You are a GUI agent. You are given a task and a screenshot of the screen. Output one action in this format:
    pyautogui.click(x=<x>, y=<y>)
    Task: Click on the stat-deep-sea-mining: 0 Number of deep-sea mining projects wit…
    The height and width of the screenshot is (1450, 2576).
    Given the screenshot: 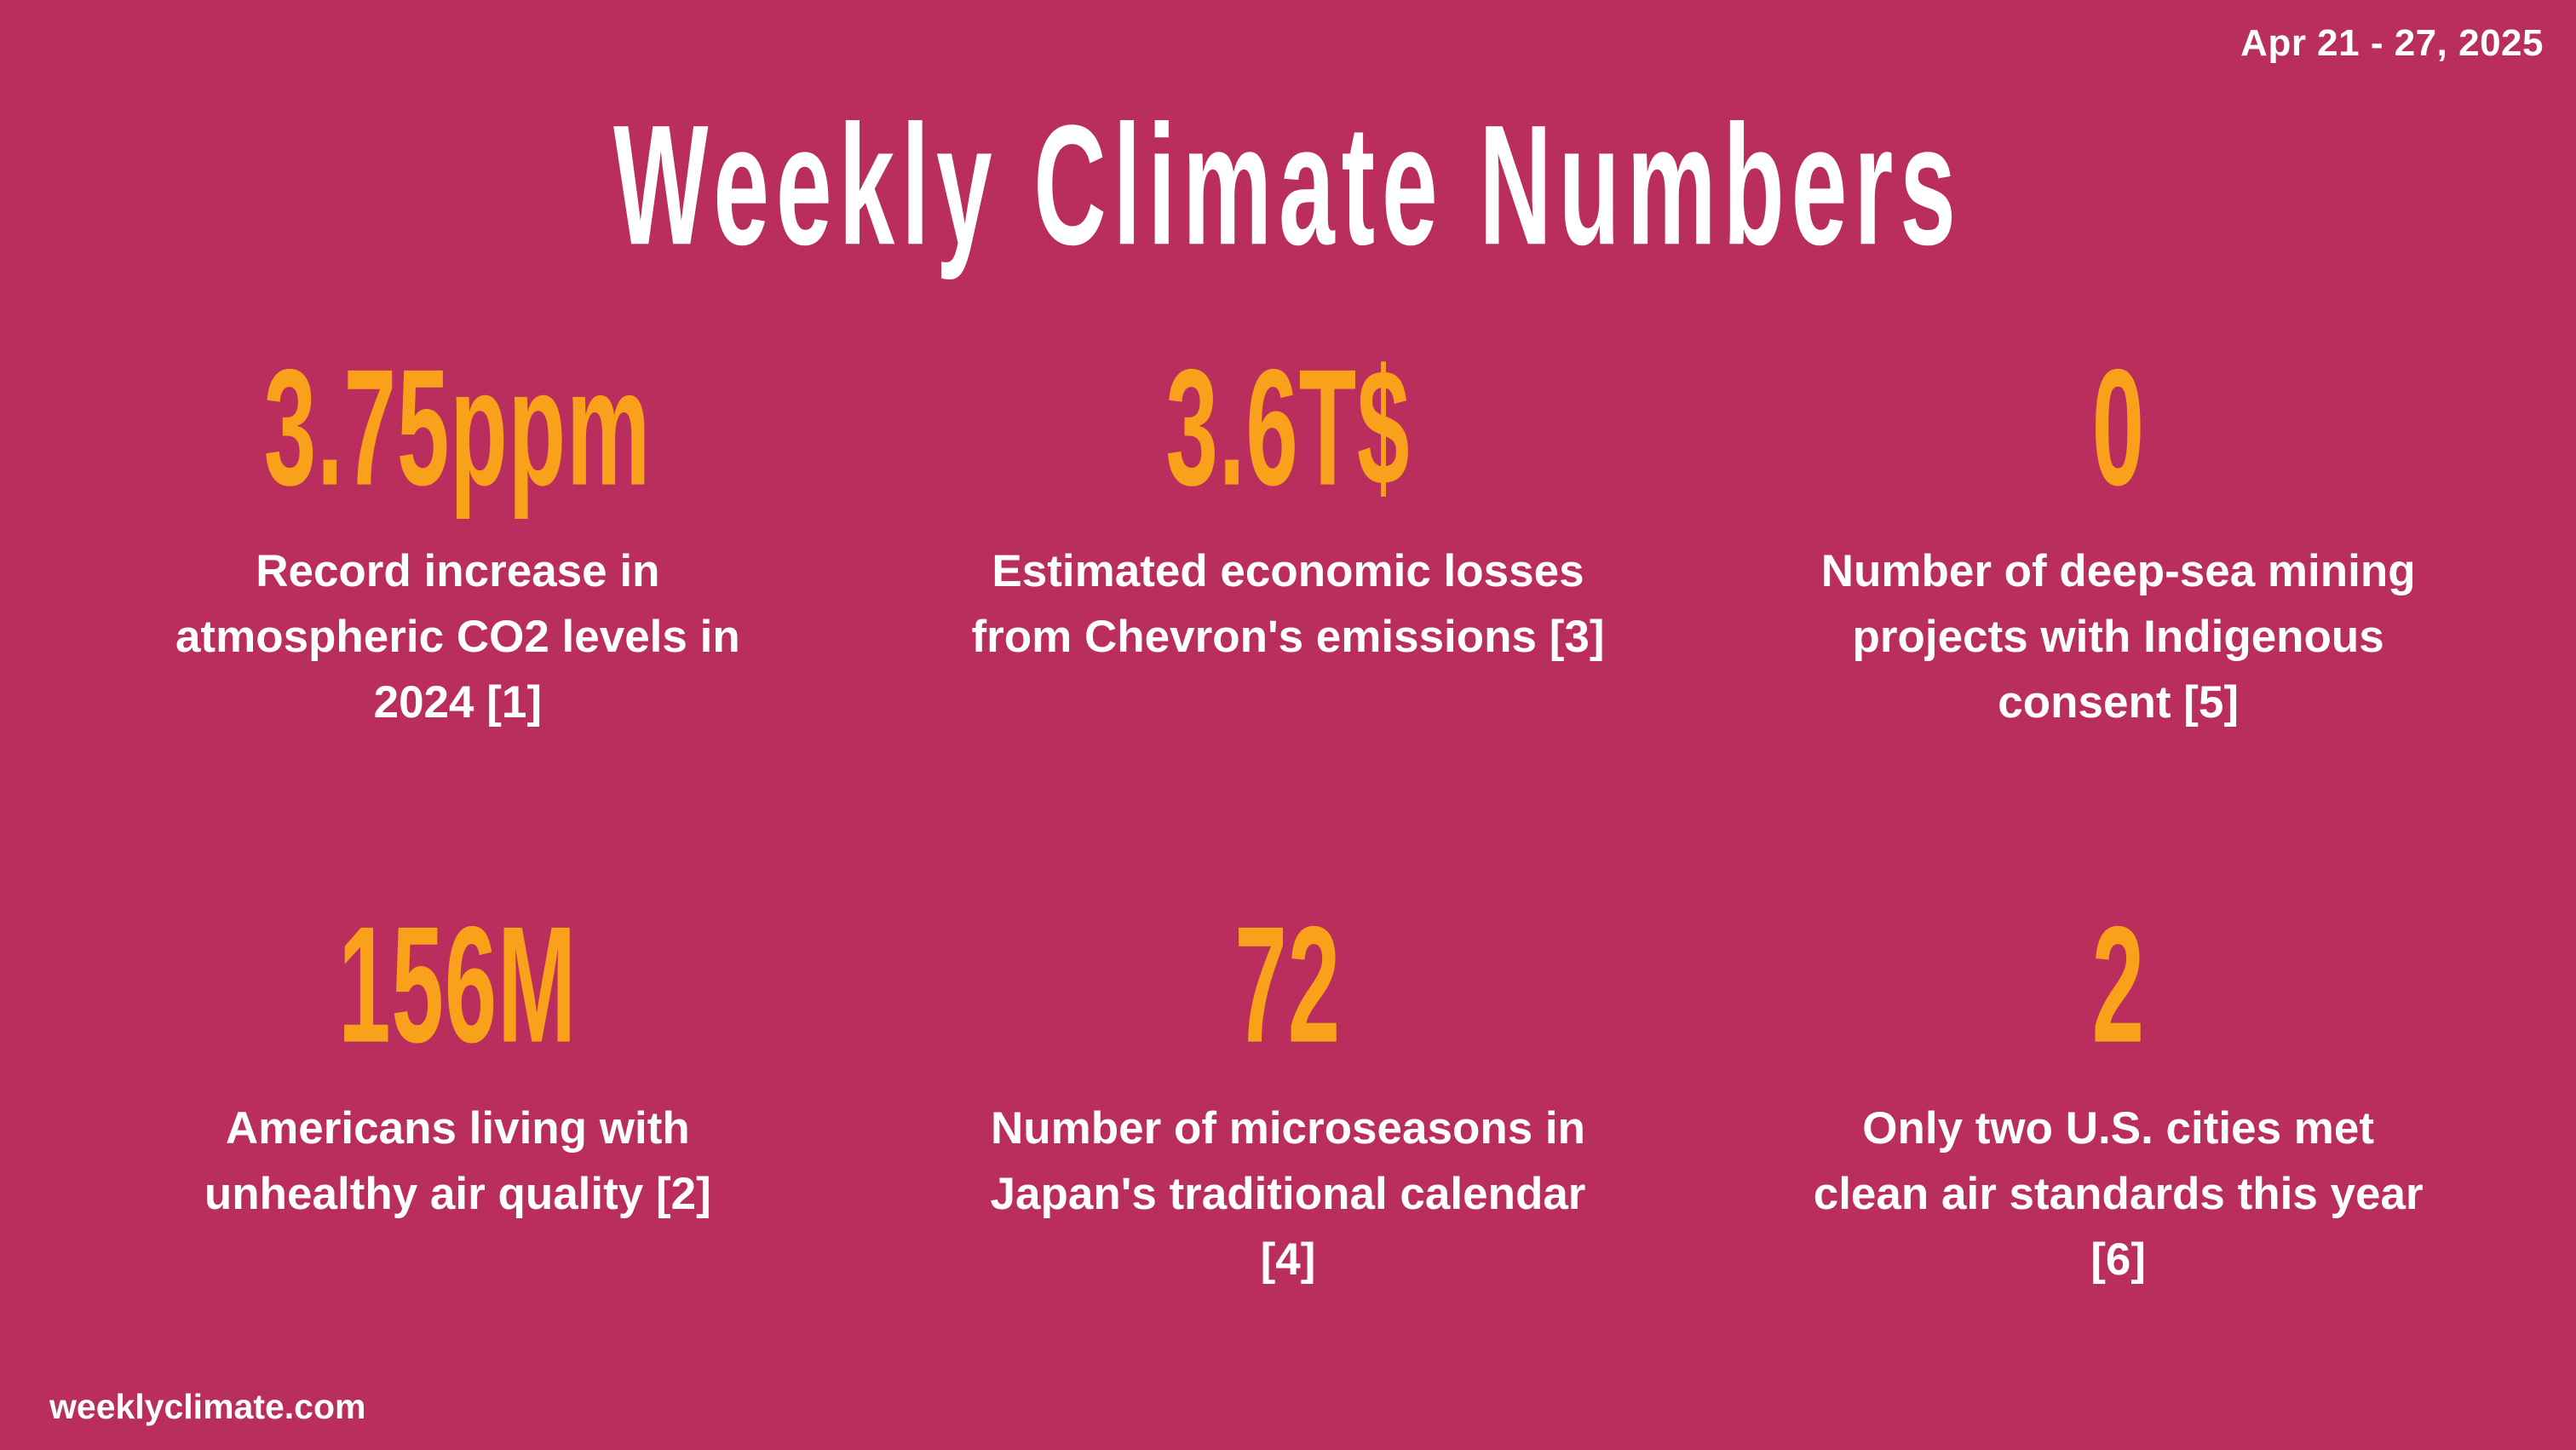 What is the action you would take?
    pyautogui.click(x=2118, y=540)
    